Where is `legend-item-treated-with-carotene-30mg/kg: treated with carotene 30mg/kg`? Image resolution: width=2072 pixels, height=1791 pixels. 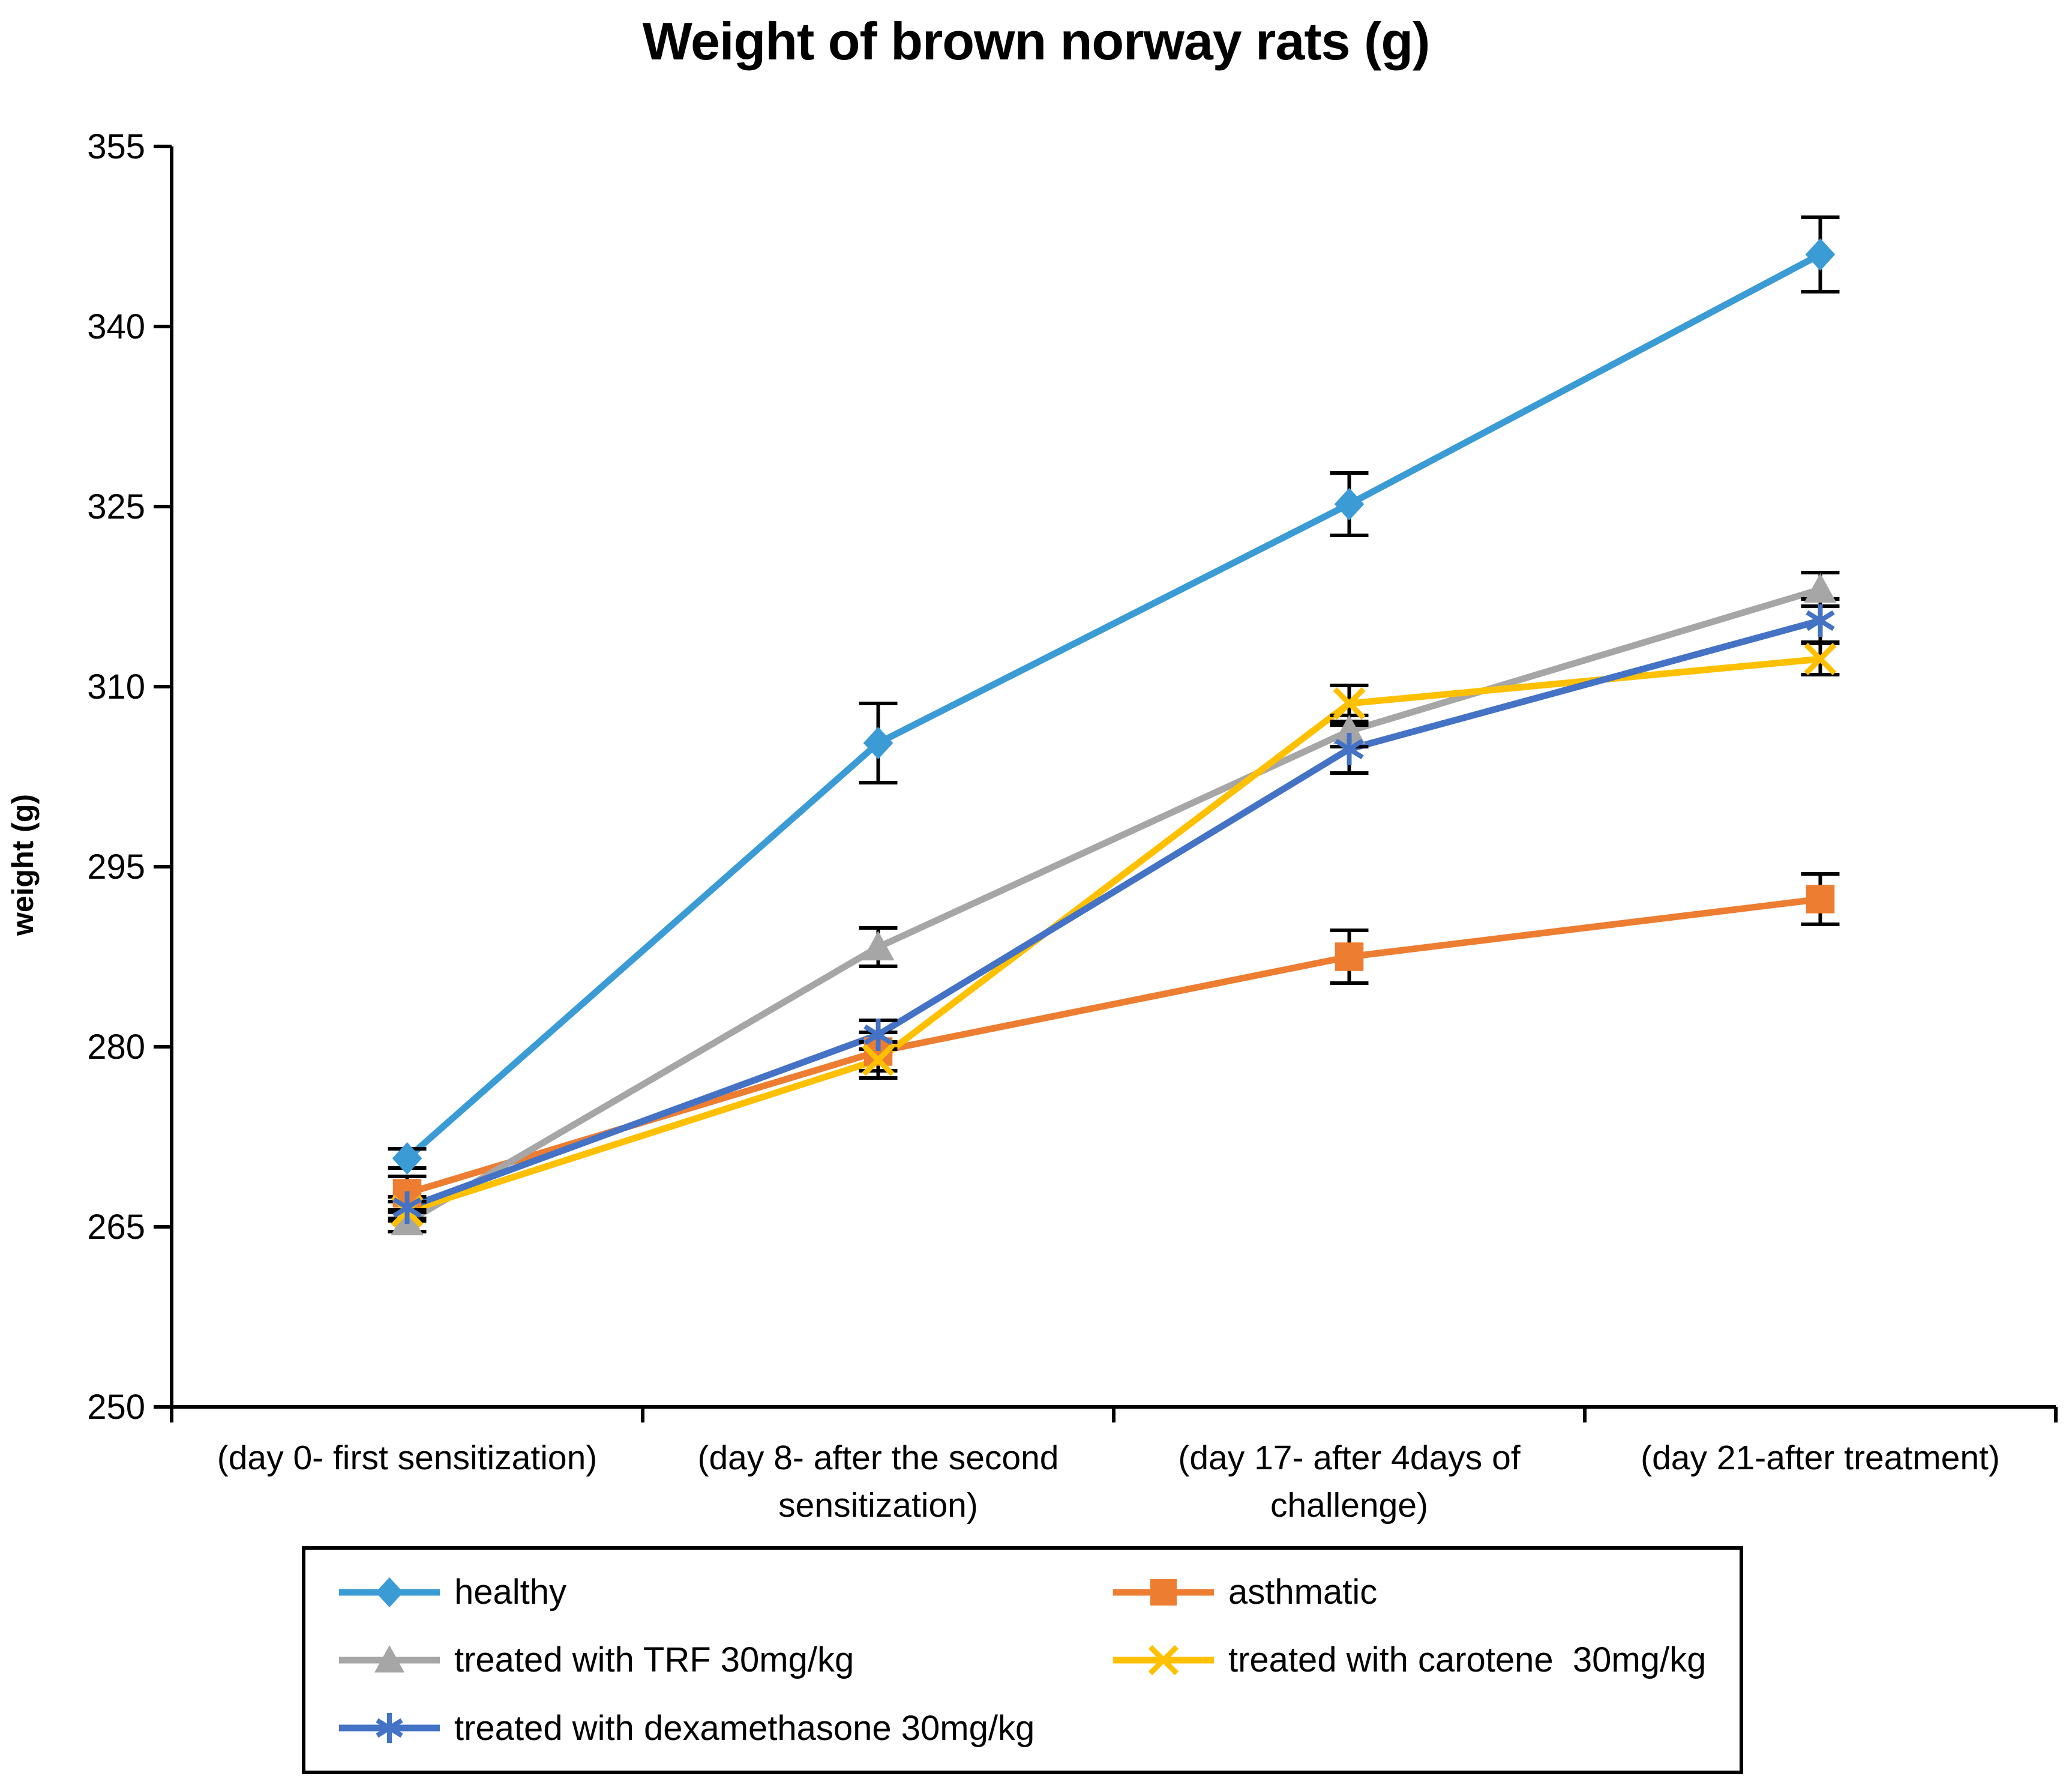 legend-item-treated-with-carotene-30mg/kg: treated with carotene 30mg/kg is located at coordinates (1422, 1660).